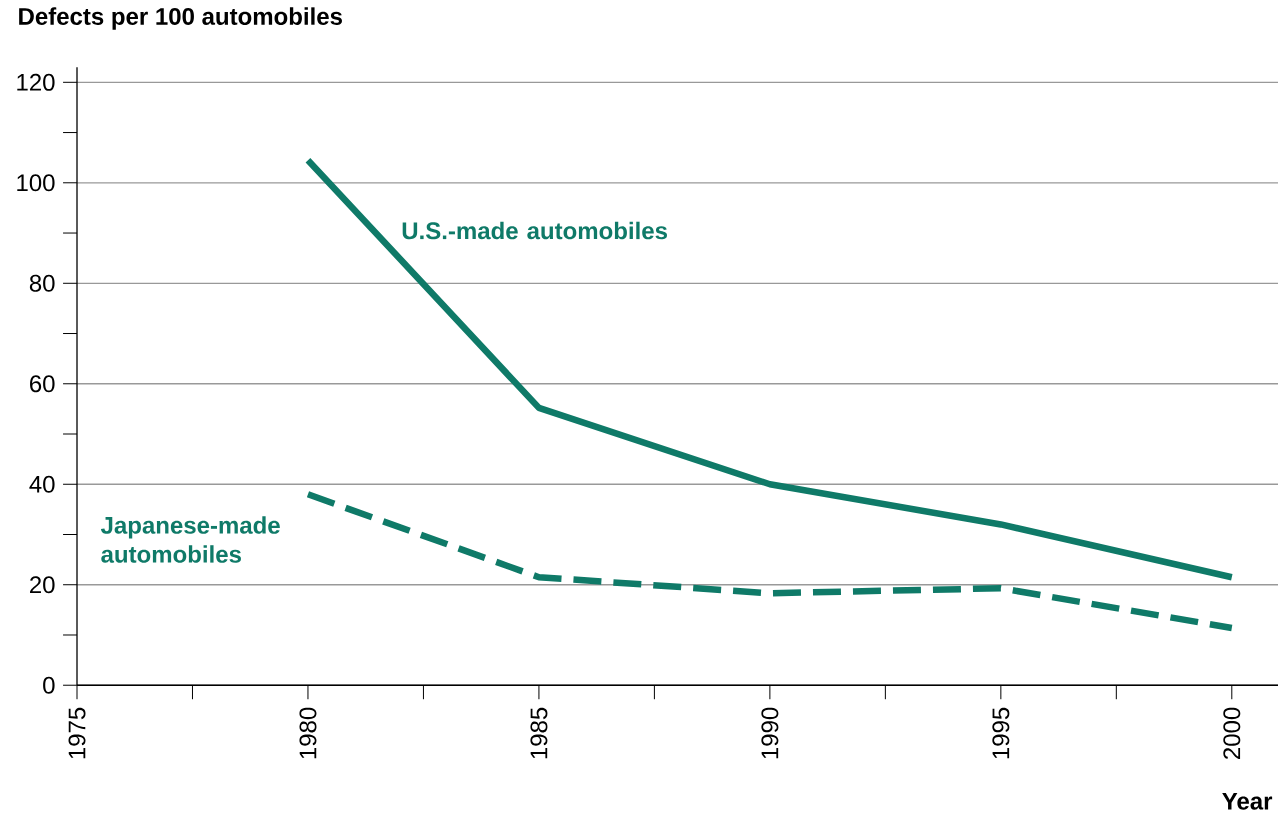 This screenshot has height=823, width=1285. I want to click on x-tick-label: 1995, so click(1001, 733).